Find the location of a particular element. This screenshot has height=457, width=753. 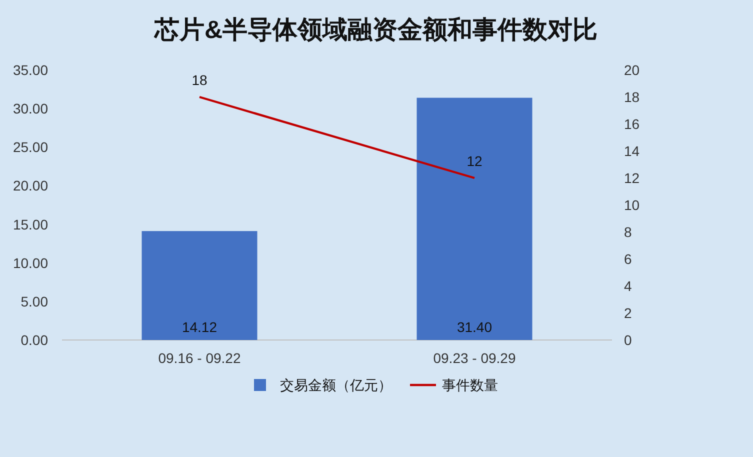

data-label: 31.40 is located at coordinates (474, 327).